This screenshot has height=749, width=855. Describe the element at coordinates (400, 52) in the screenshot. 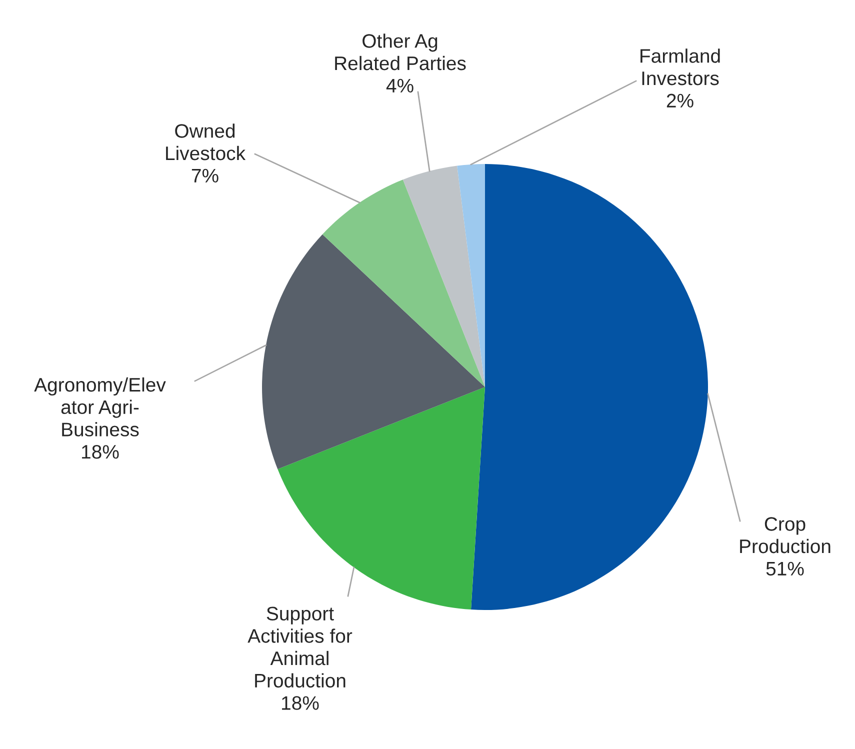

I see `slice-label: Other Ag Related Parties` at that location.